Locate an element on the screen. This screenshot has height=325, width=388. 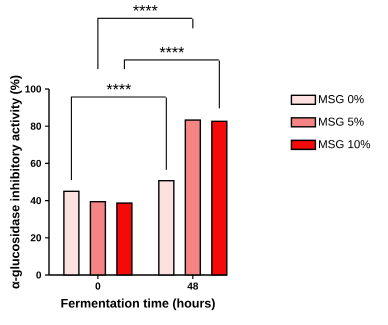
legend-label: MSG 5% is located at coordinates (341, 122).